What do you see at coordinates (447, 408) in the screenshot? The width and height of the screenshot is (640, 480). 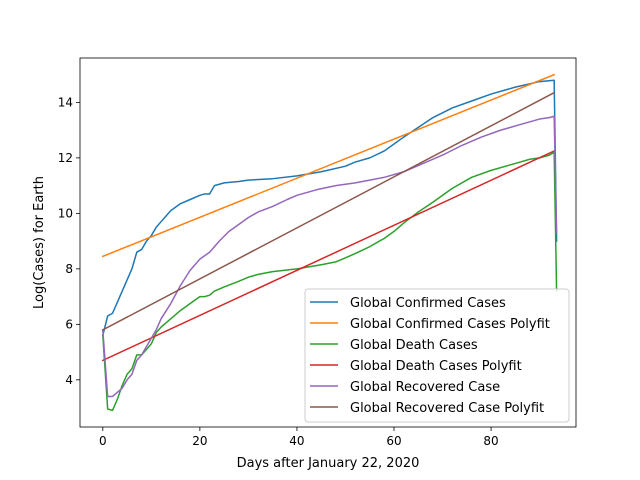 I see `legend-label-5: Global Recovered Case Polyfit` at bounding box center [447, 408].